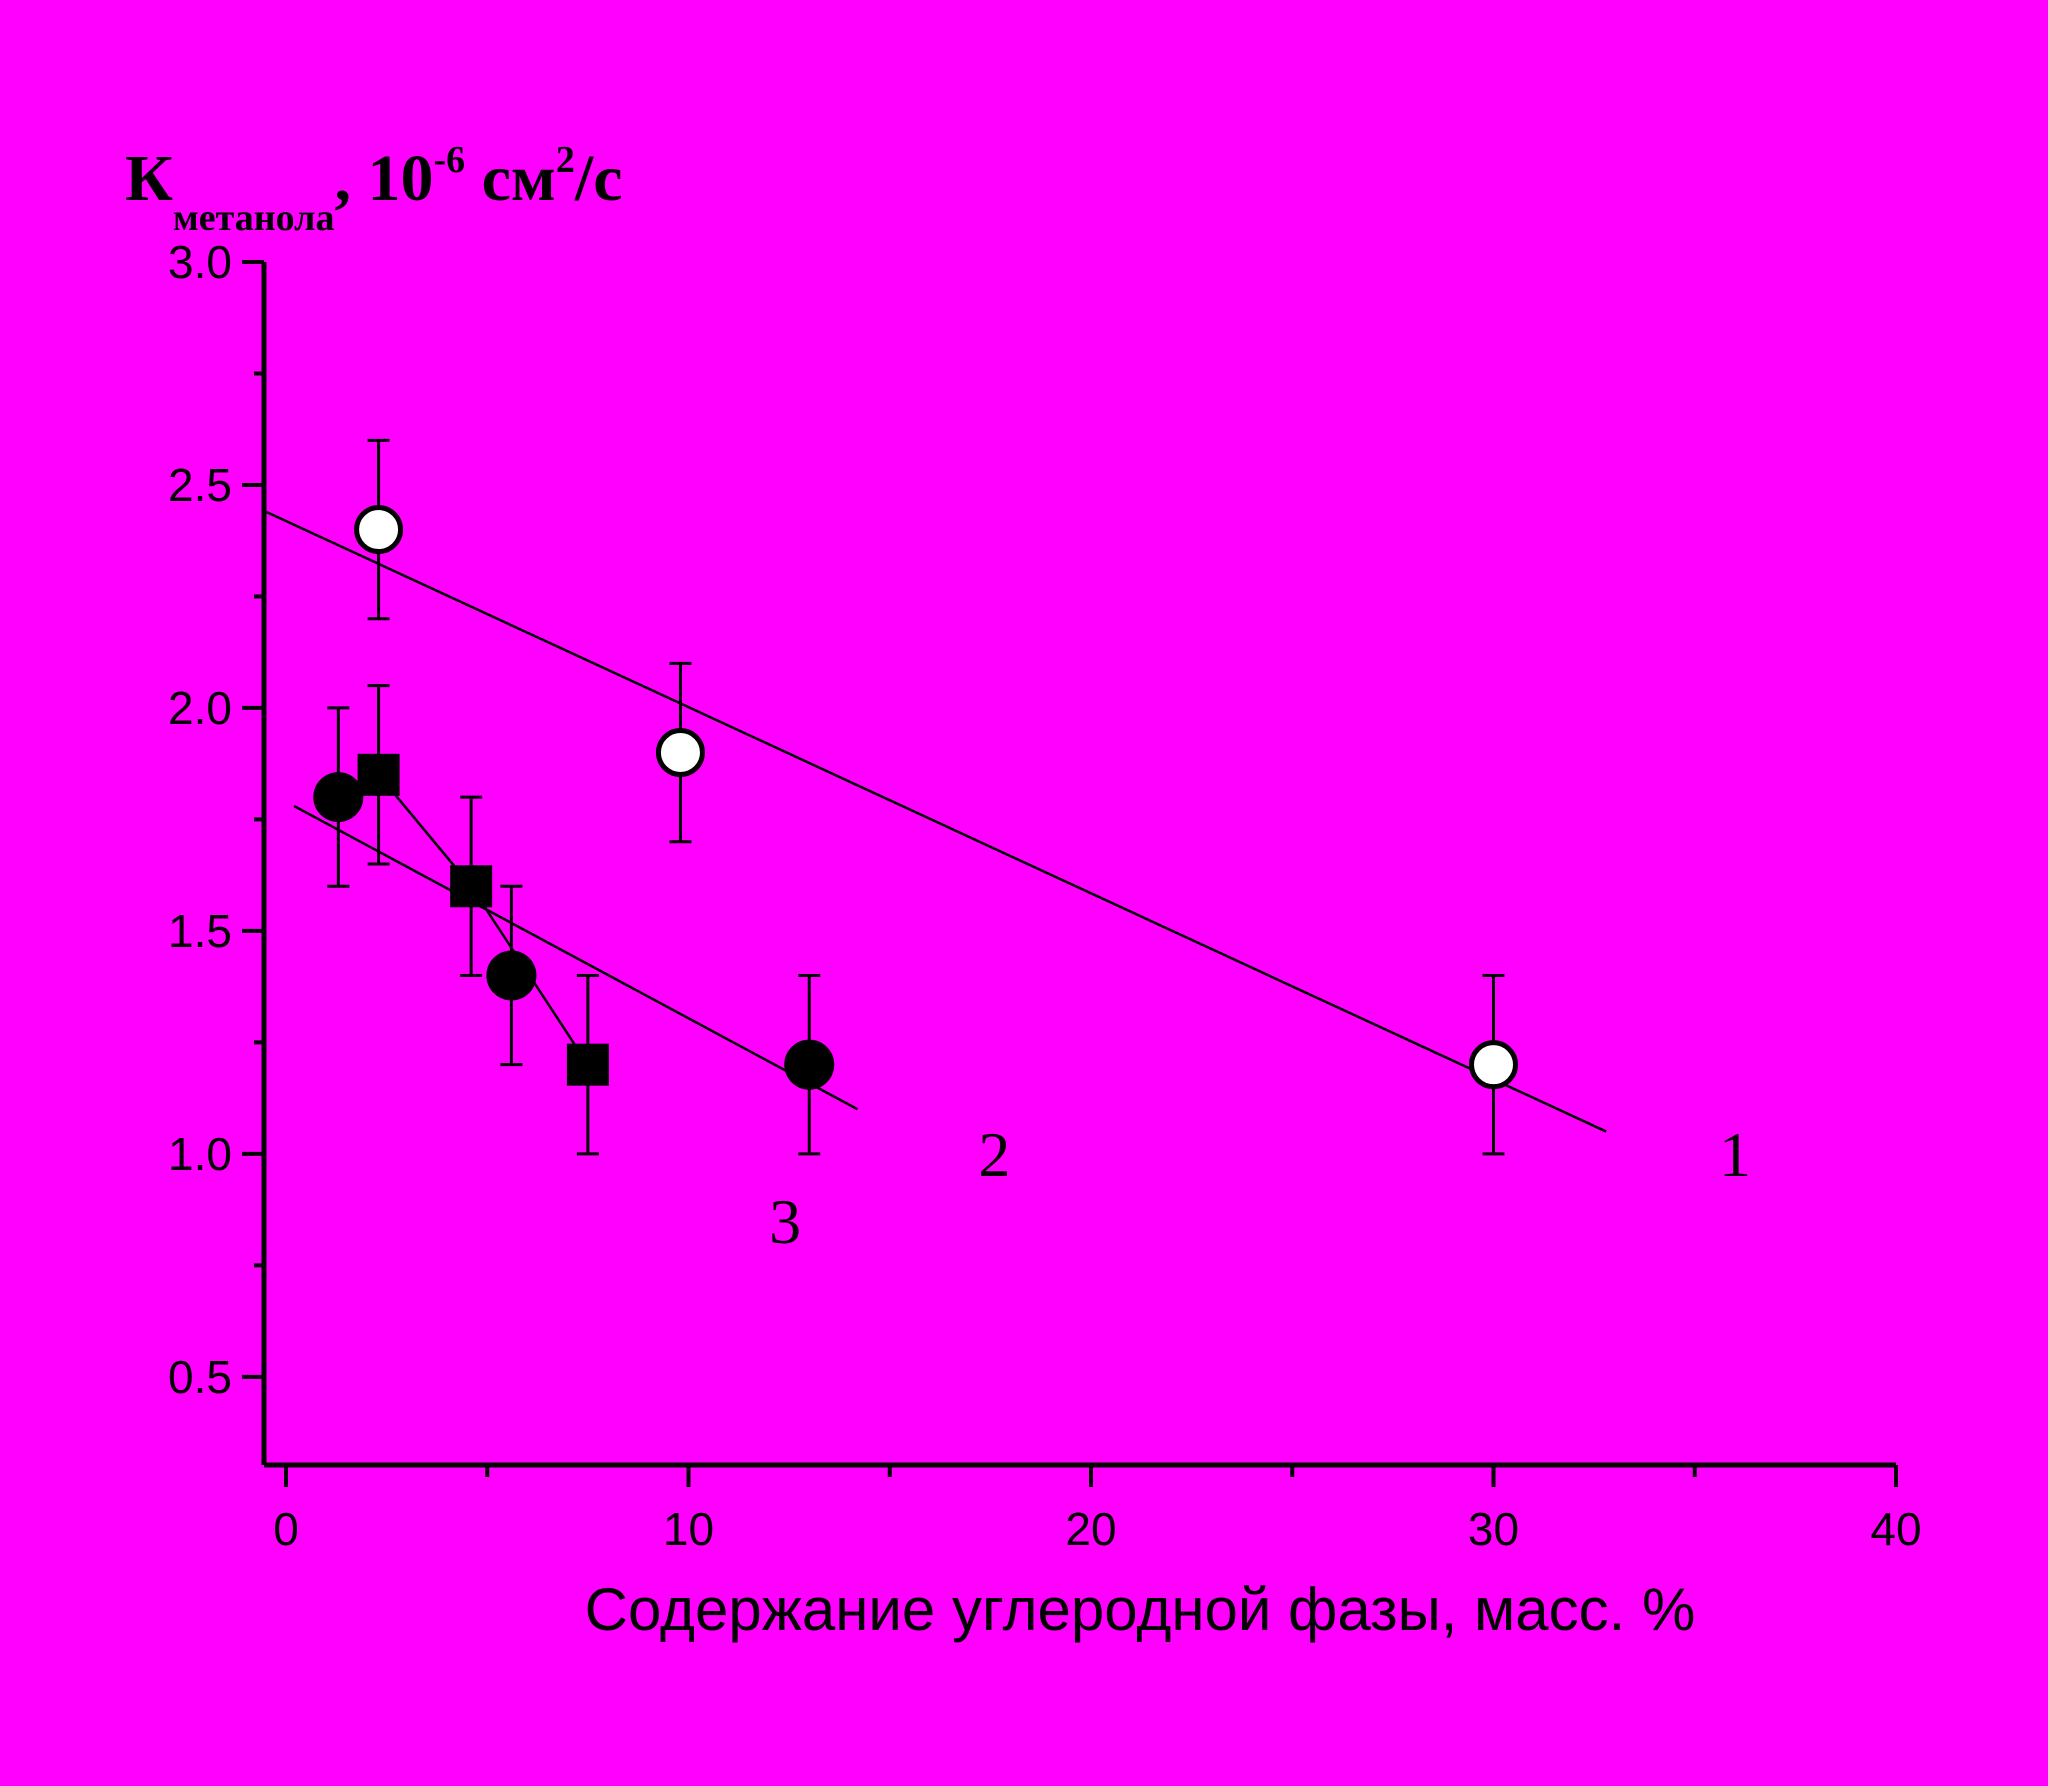  I want to click on y-tick-label: 1.5, so click(200, 931).